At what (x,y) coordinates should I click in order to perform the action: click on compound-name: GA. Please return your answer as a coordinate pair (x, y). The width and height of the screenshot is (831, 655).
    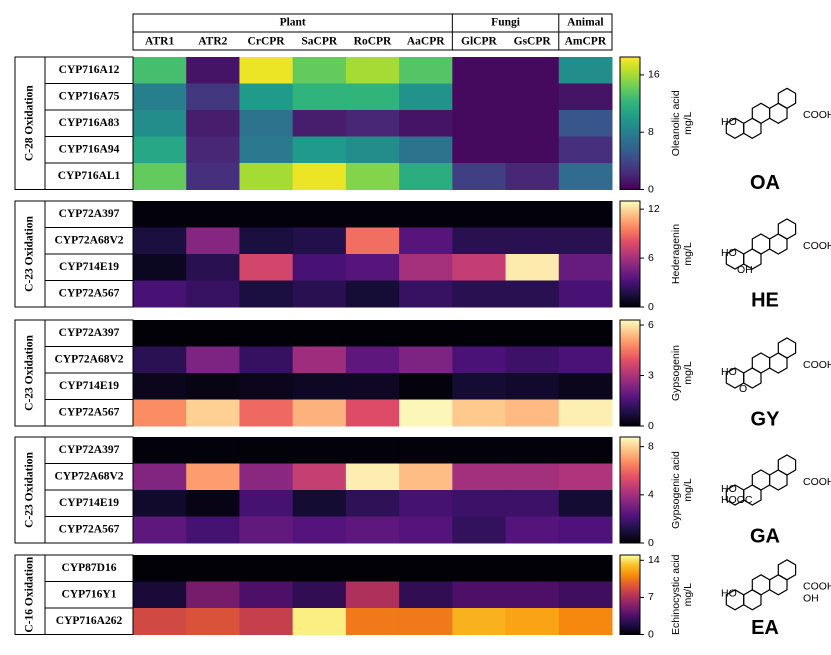
    Looking at the image, I should click on (765, 536).